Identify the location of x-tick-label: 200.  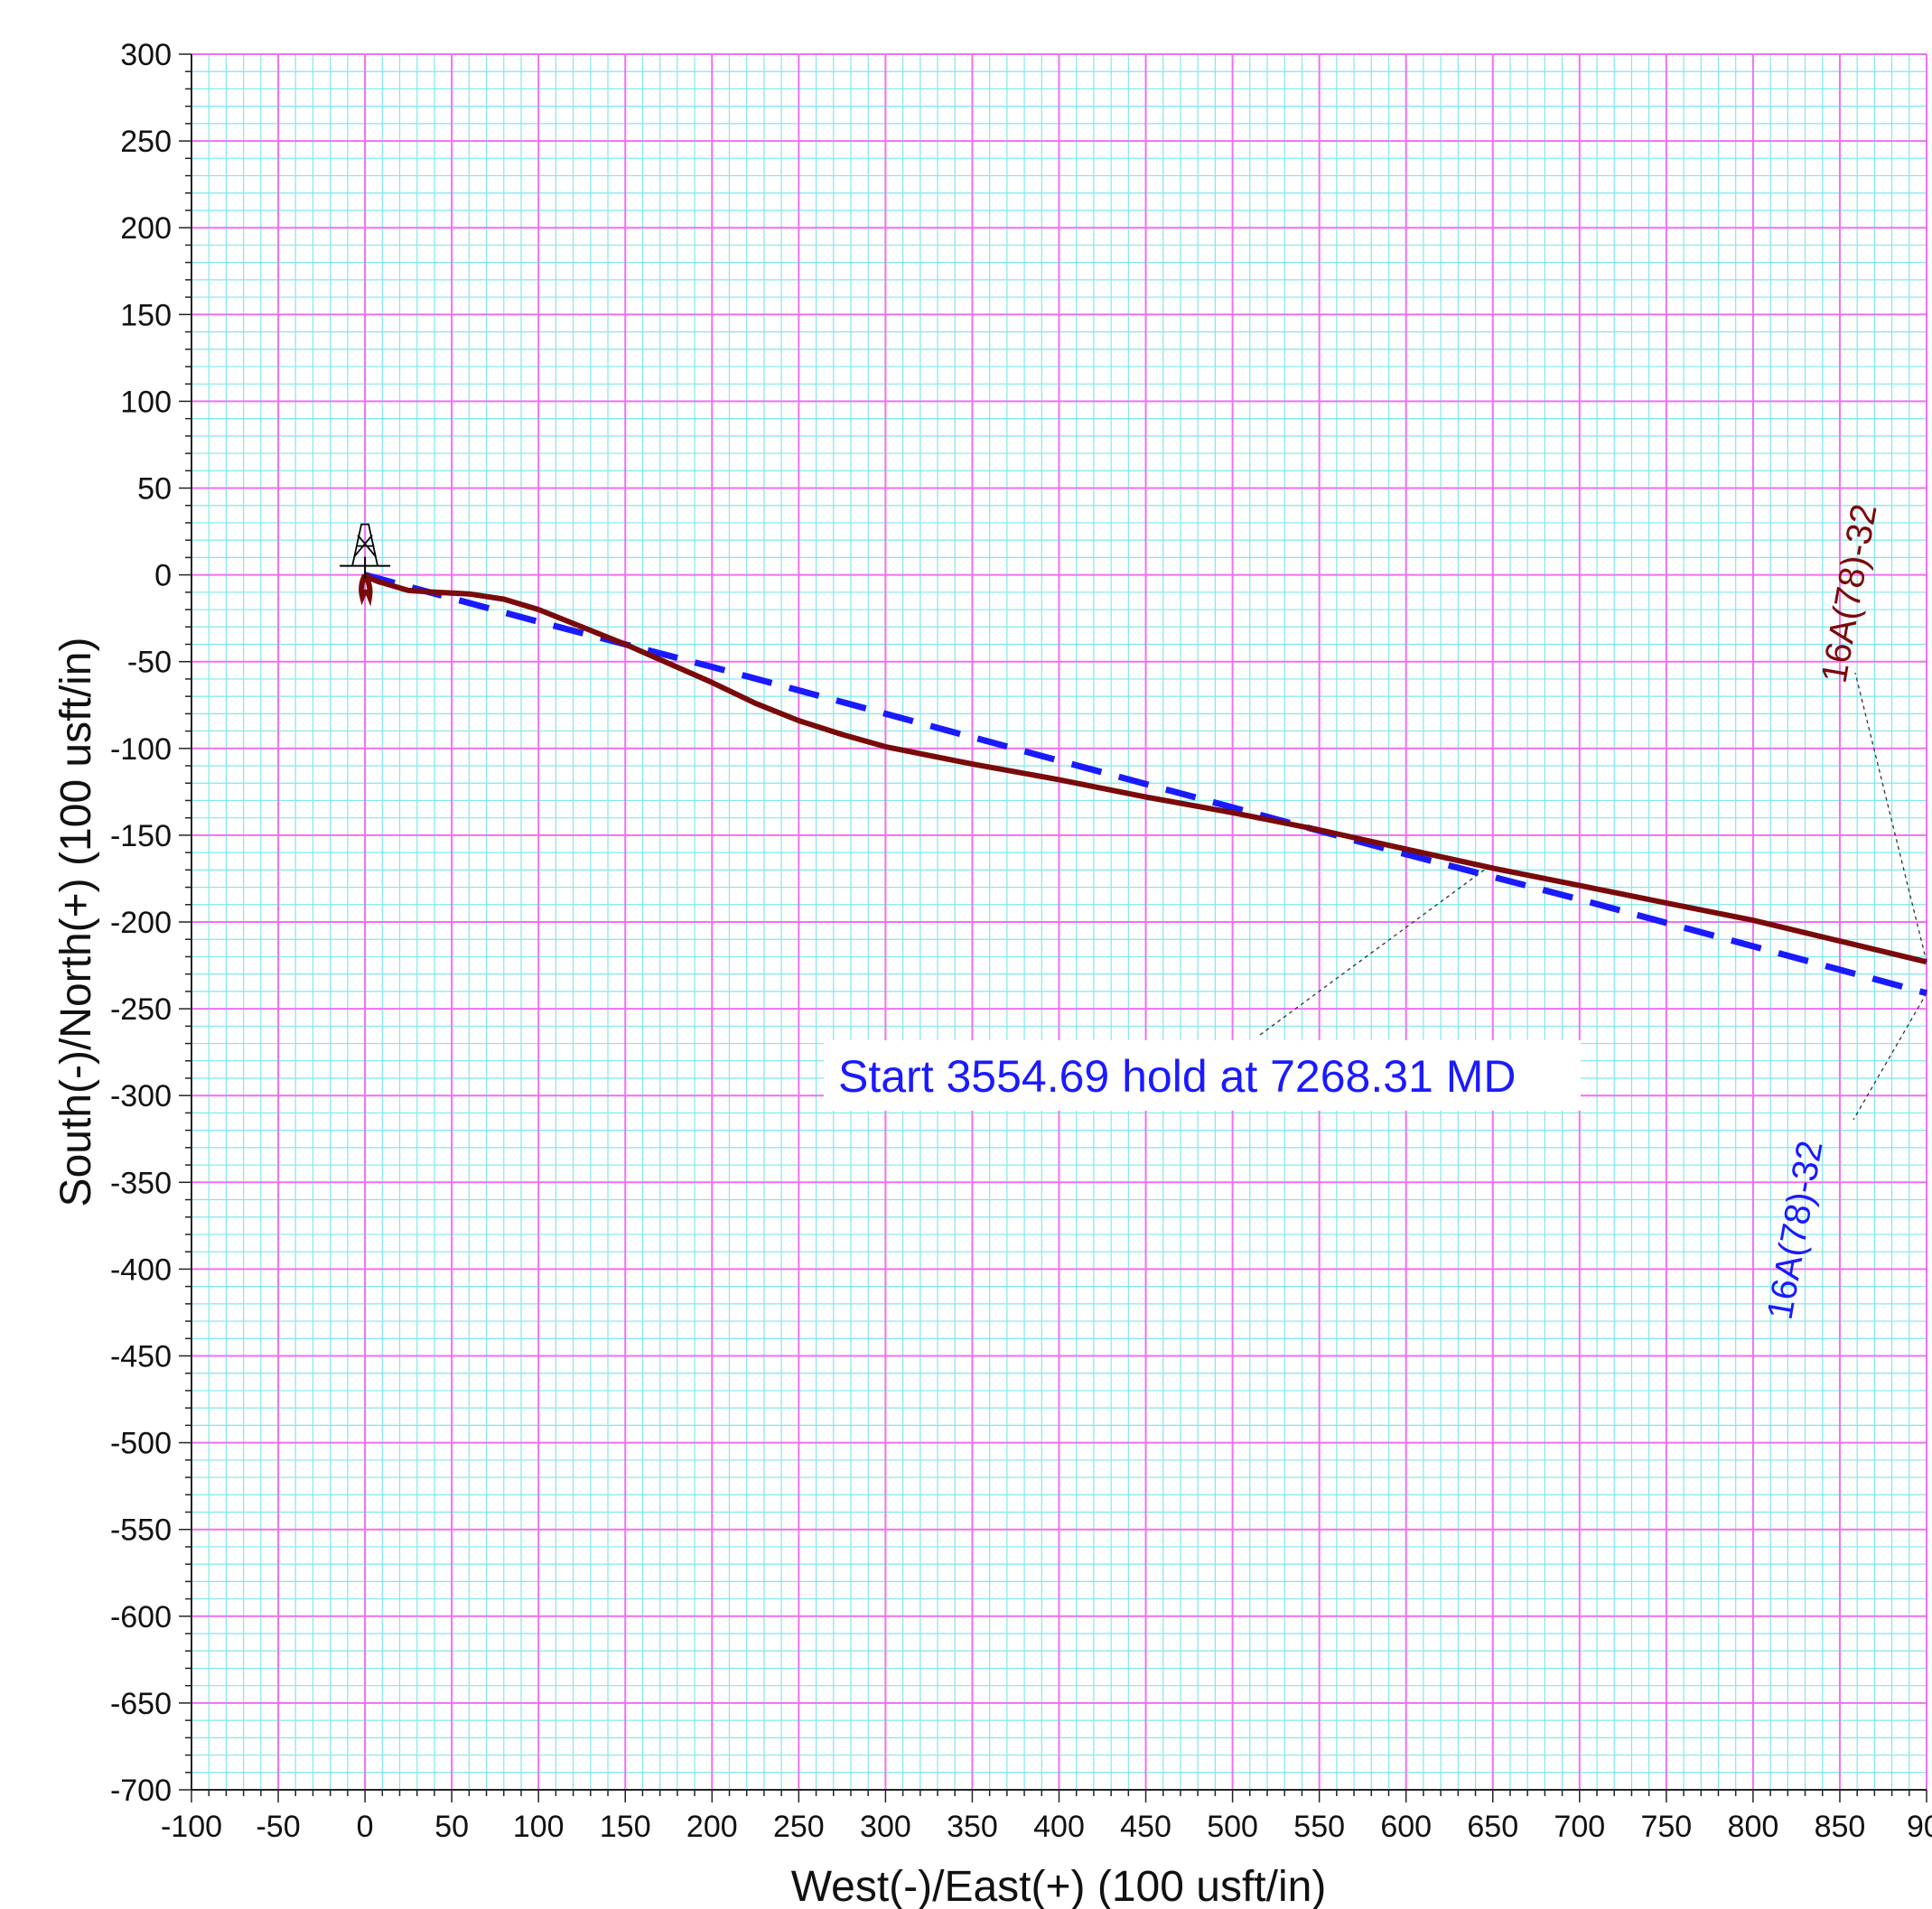
(712, 1827).